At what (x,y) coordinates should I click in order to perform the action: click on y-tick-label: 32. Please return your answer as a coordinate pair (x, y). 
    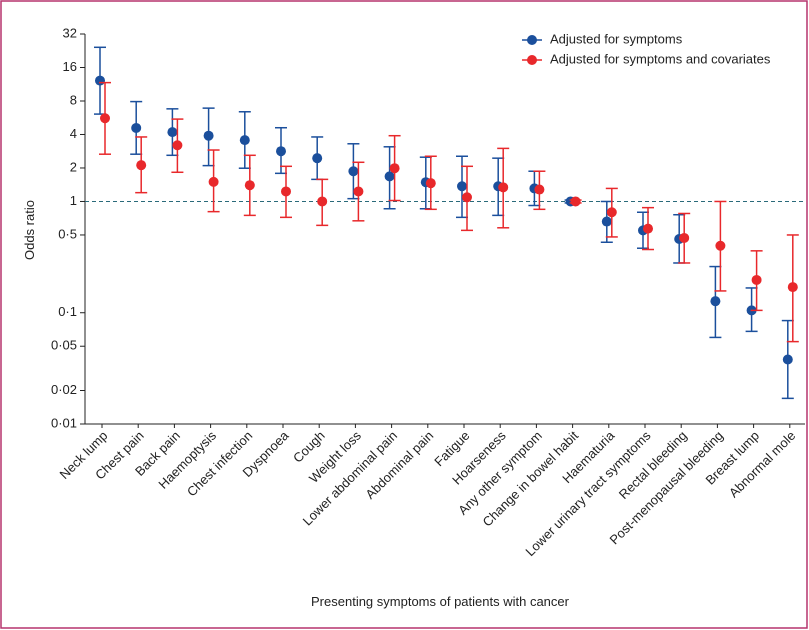
    Looking at the image, I should click on (70, 32).